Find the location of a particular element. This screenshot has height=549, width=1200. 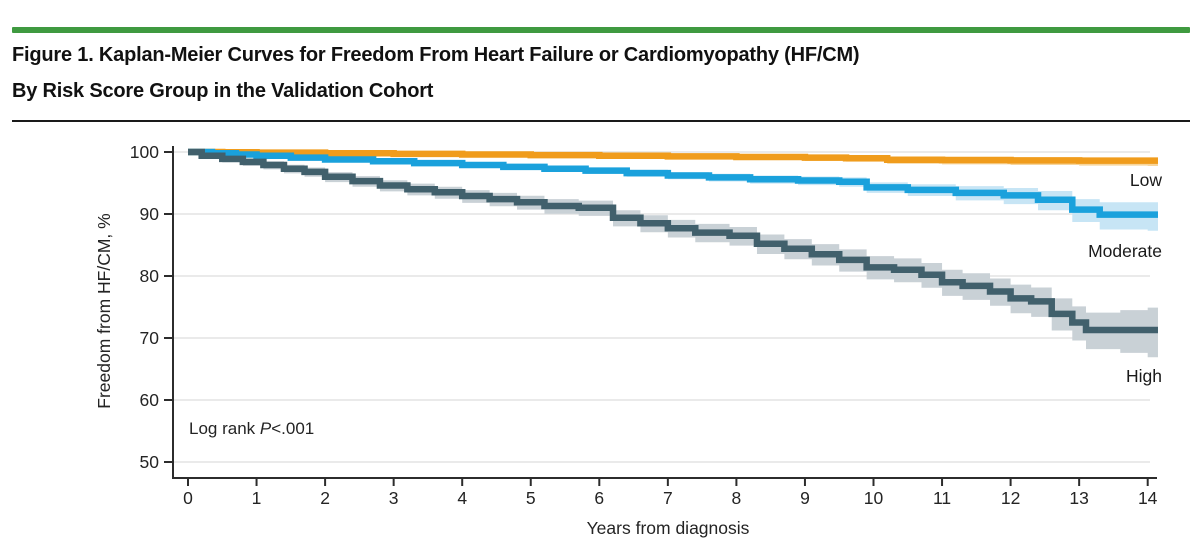

log-rank-annotation: Log rank P<.001 is located at coordinates (251, 429).